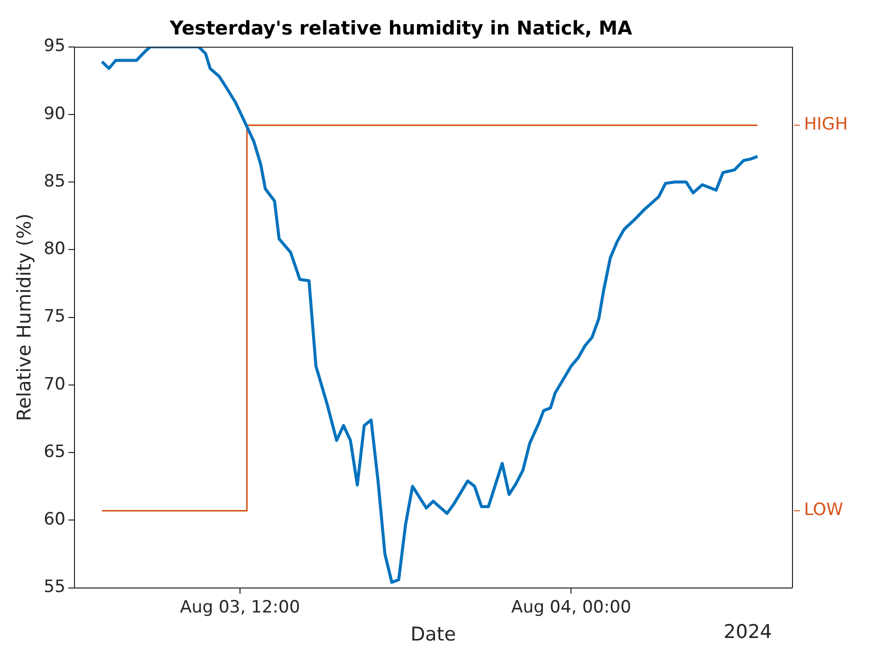 This screenshot has height=655, width=874. What do you see at coordinates (55, 316) in the screenshot?
I see `y-tick-label: 75` at bounding box center [55, 316].